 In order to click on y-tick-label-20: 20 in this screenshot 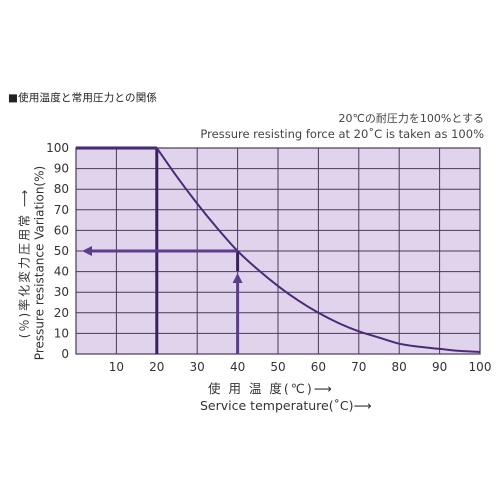, I will do `click(61, 313)`.